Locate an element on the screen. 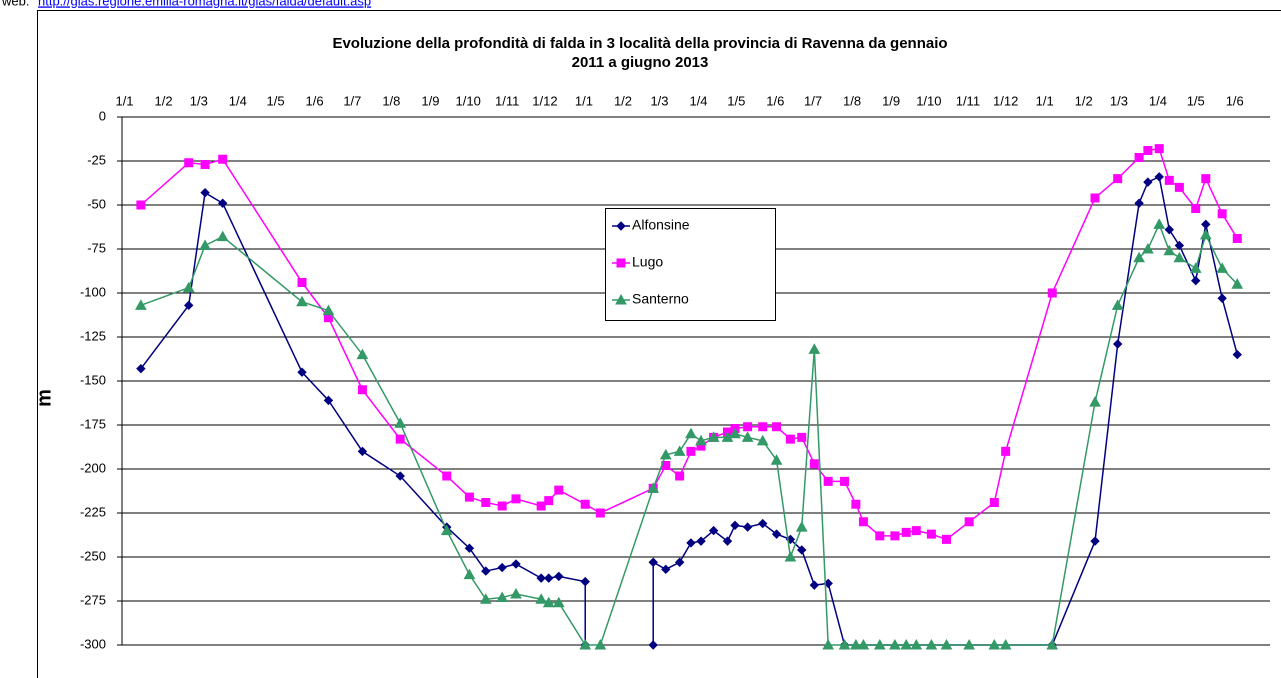 This screenshot has width=1281, height=678. y-tick-label: -200 is located at coordinates (93, 467).